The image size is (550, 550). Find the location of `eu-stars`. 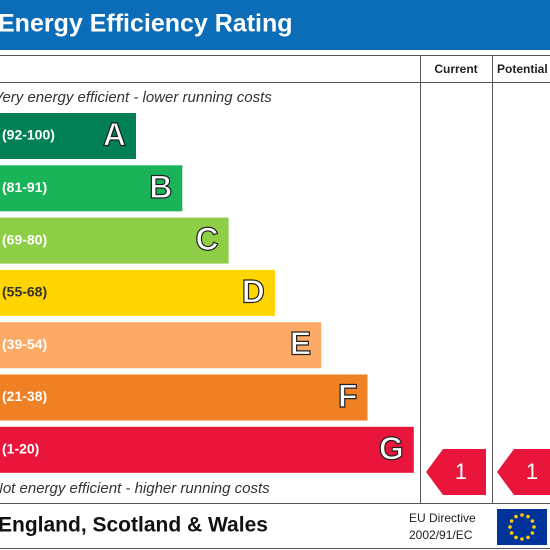

eu-stars is located at coordinates (522, 527).